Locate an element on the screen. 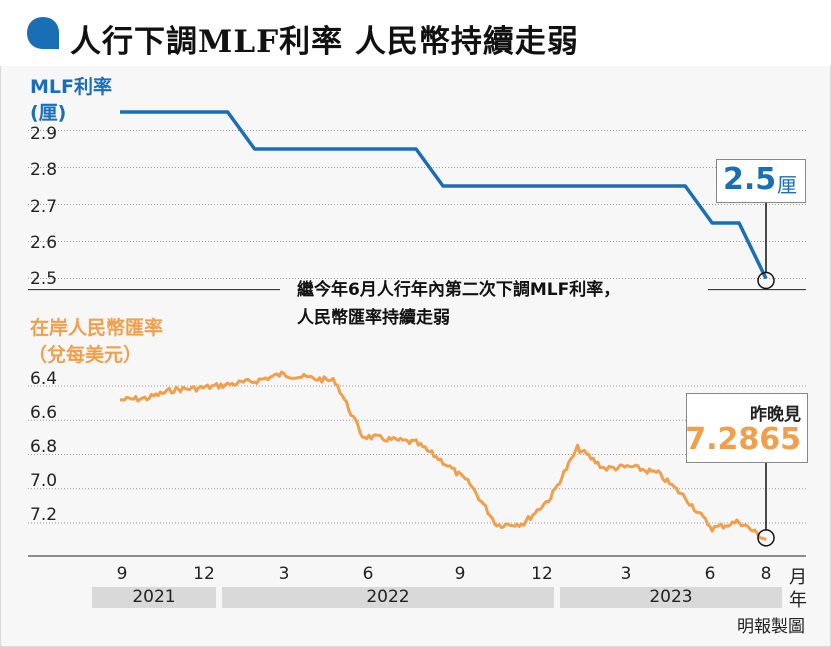 The width and height of the screenshot is (831, 647). mlf-callout-value: 2.5 is located at coordinates (750, 179).